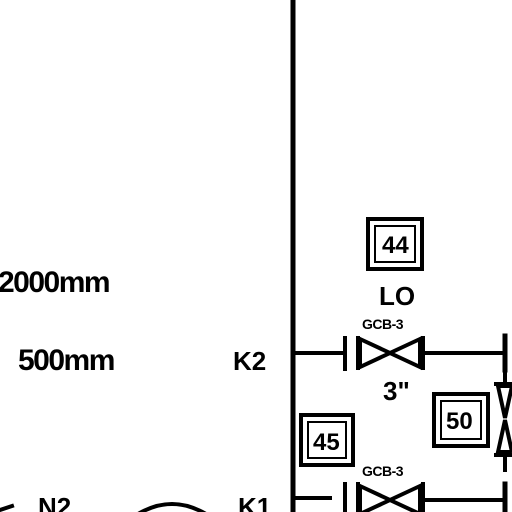  I want to click on connection-label-n2: N2, so click(54, 502).